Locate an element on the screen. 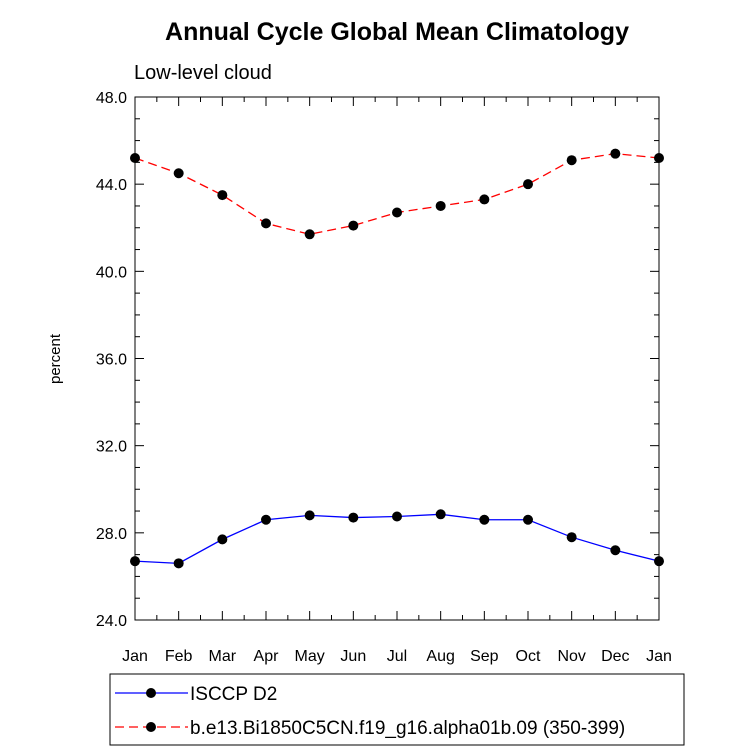 This screenshot has height=751, width=733. chart-subtitle: Low-level cloud is located at coordinates (203, 73).